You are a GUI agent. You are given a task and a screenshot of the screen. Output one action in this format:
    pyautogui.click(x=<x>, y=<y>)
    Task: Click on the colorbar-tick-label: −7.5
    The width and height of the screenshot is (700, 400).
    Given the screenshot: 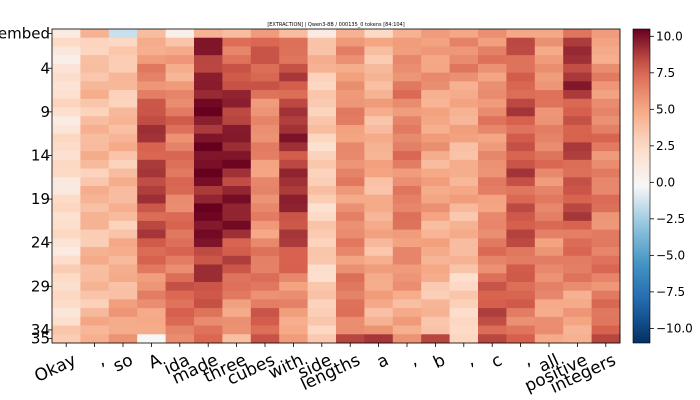 What is the action you would take?
    pyautogui.click(x=670, y=292)
    